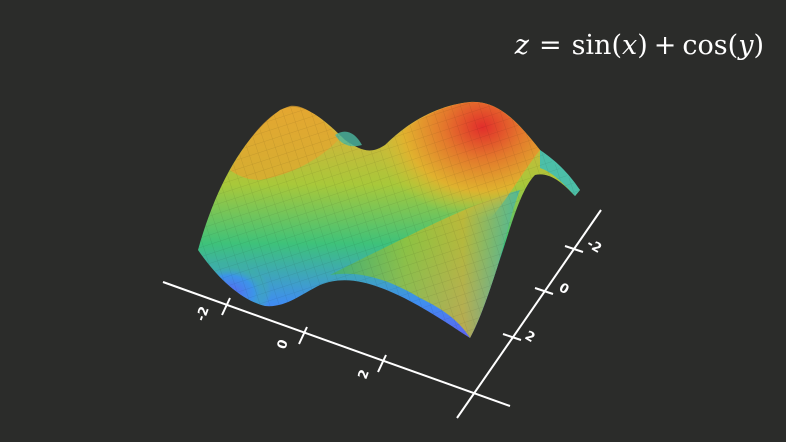 This screenshot has width=786, height=442. I want to click on x-tick-label: 0, so click(283, 345).